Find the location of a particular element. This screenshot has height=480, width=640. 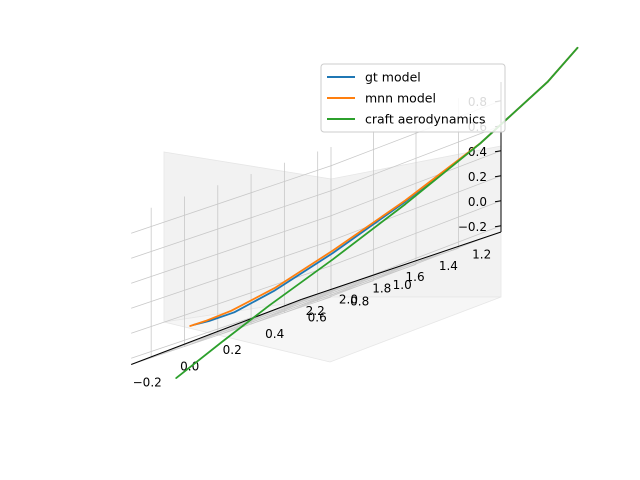

pane-floor is located at coordinates (332, 329).